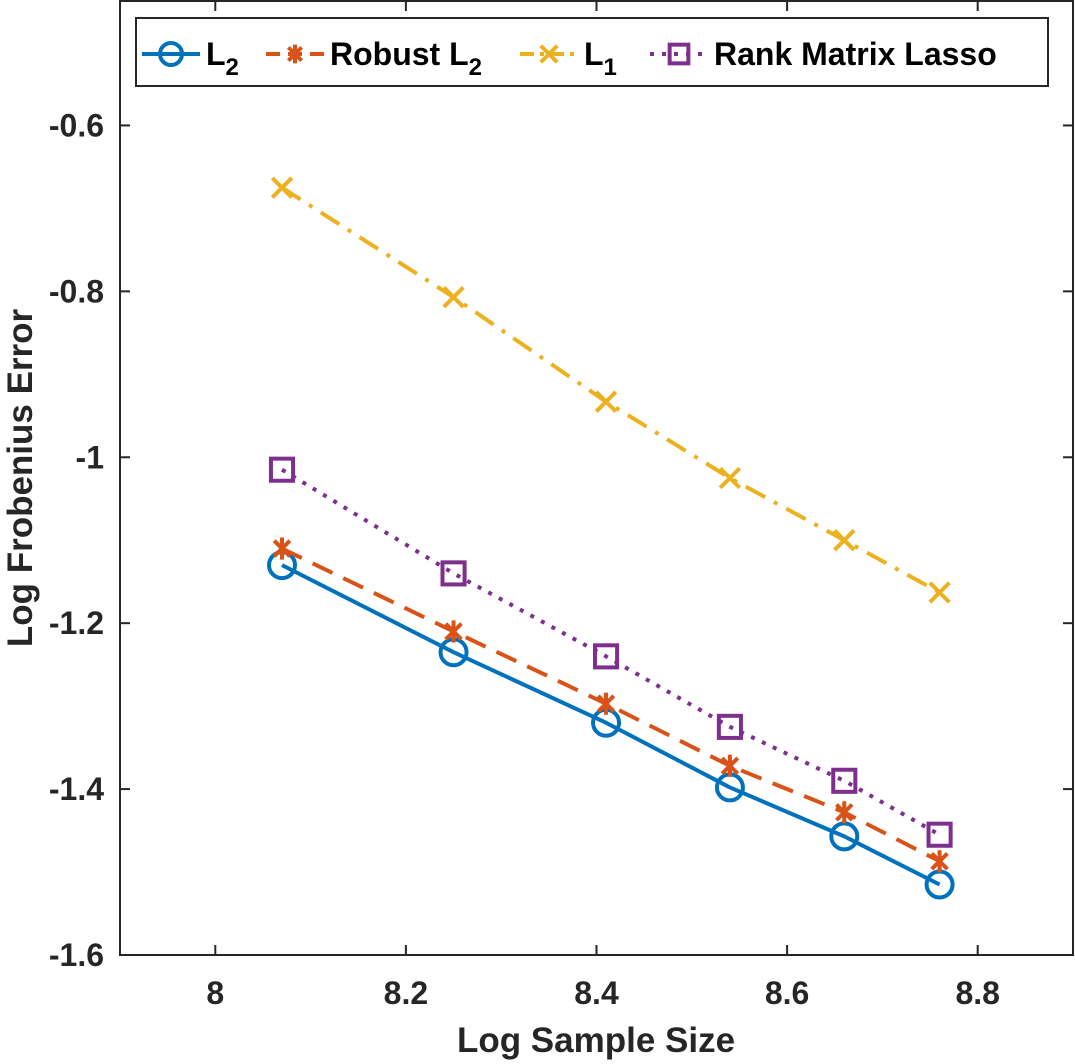 Image resolution: width=1075 pixels, height=1064 pixels. What do you see at coordinates (600, 58) in the screenshot?
I see `legend-label: L1` at bounding box center [600, 58].